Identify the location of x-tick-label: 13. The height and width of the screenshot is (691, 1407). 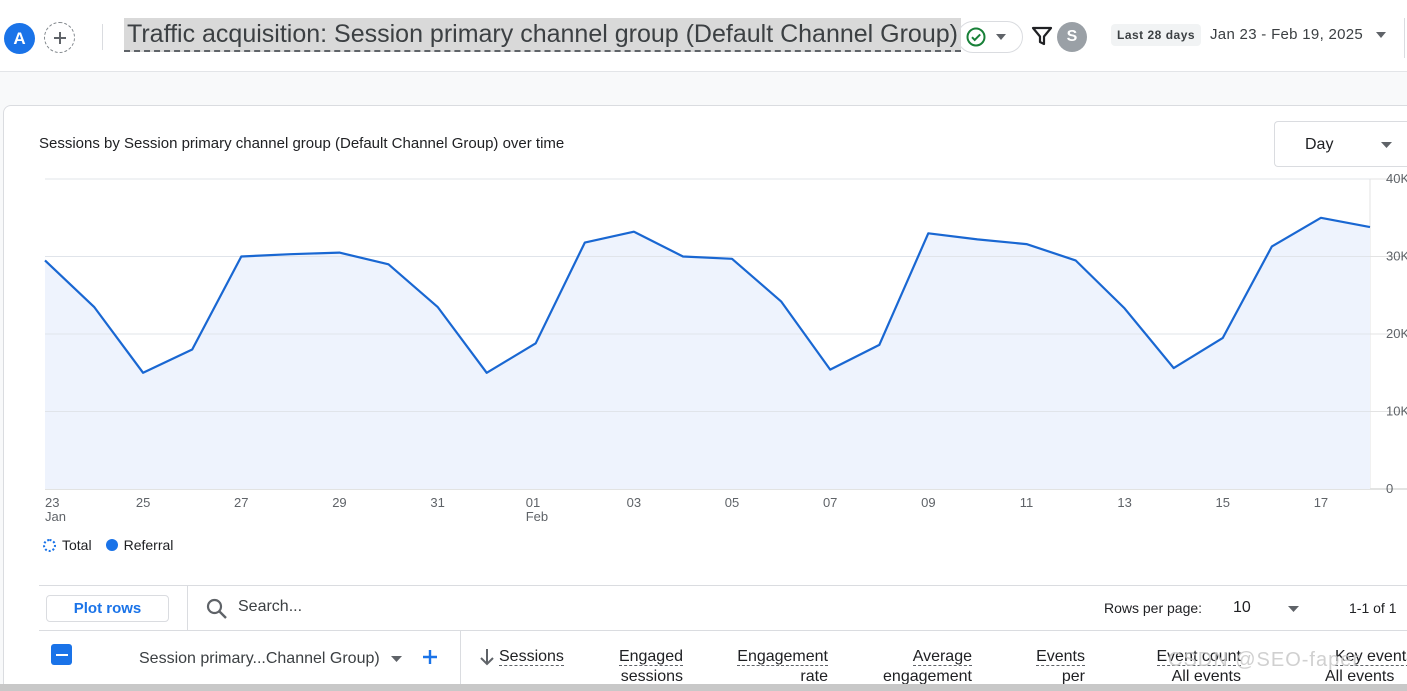
(1124, 502).